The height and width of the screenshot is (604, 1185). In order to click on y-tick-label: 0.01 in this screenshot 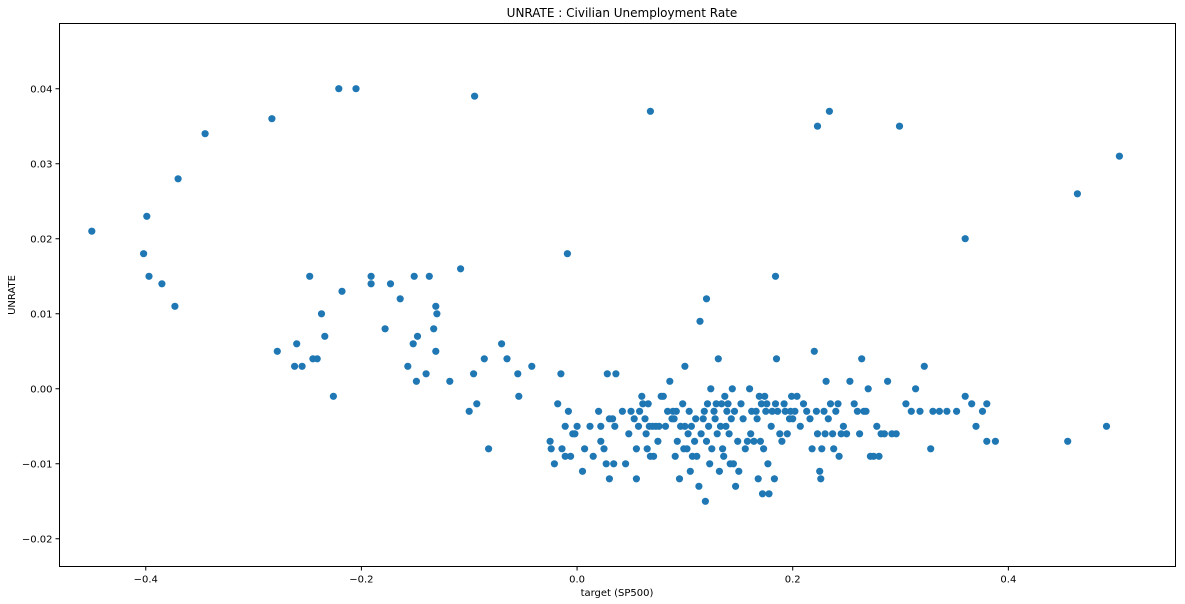, I will do `click(41, 314)`.